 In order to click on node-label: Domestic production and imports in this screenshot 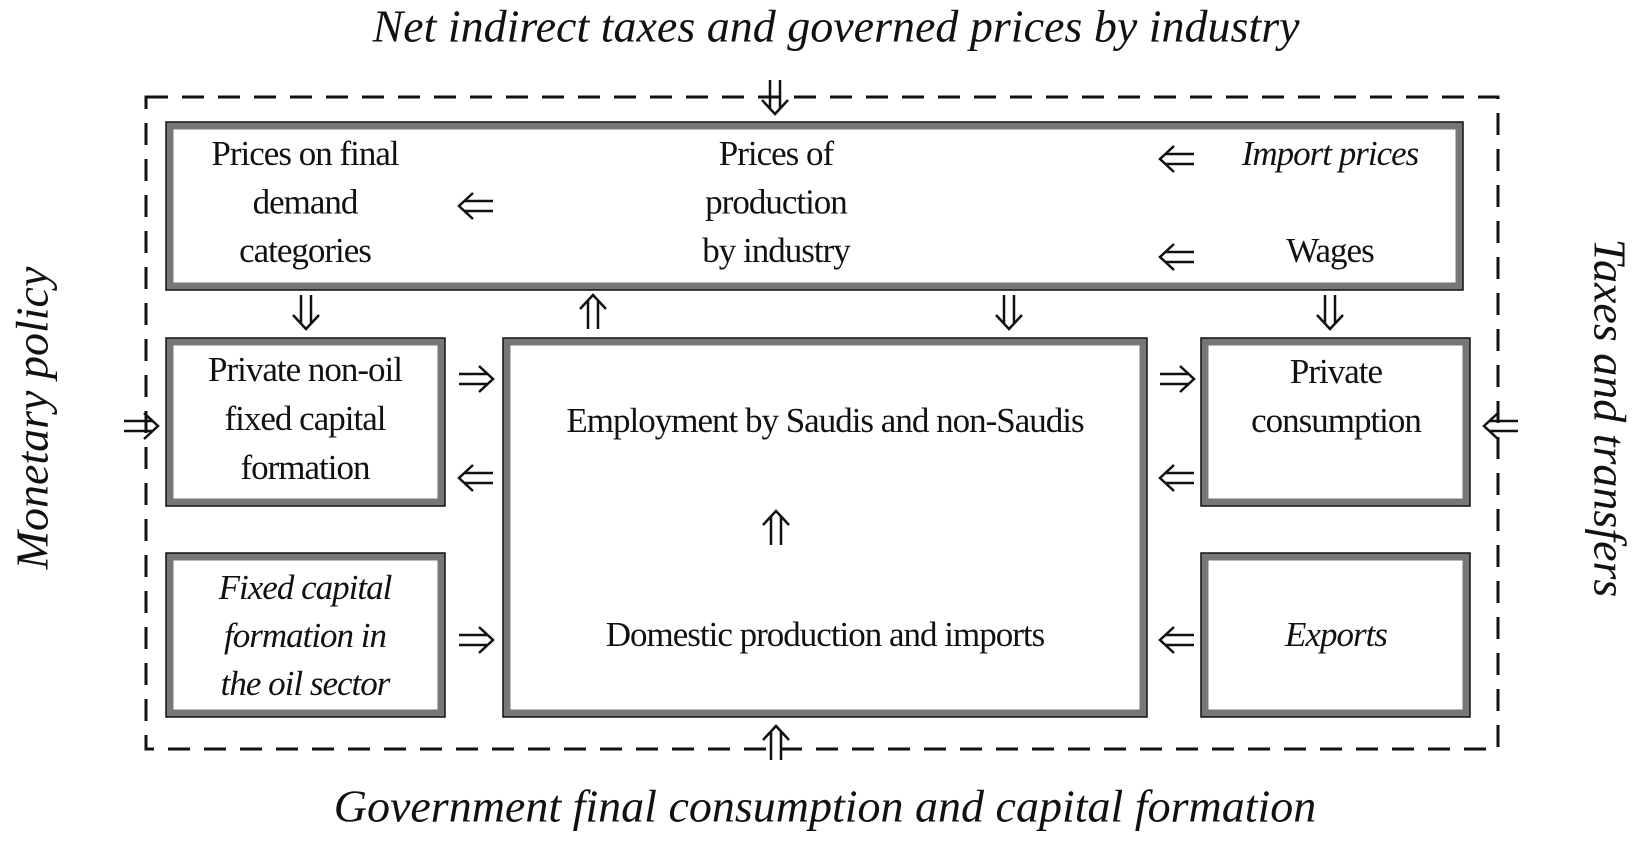, I will do `click(825, 634)`.